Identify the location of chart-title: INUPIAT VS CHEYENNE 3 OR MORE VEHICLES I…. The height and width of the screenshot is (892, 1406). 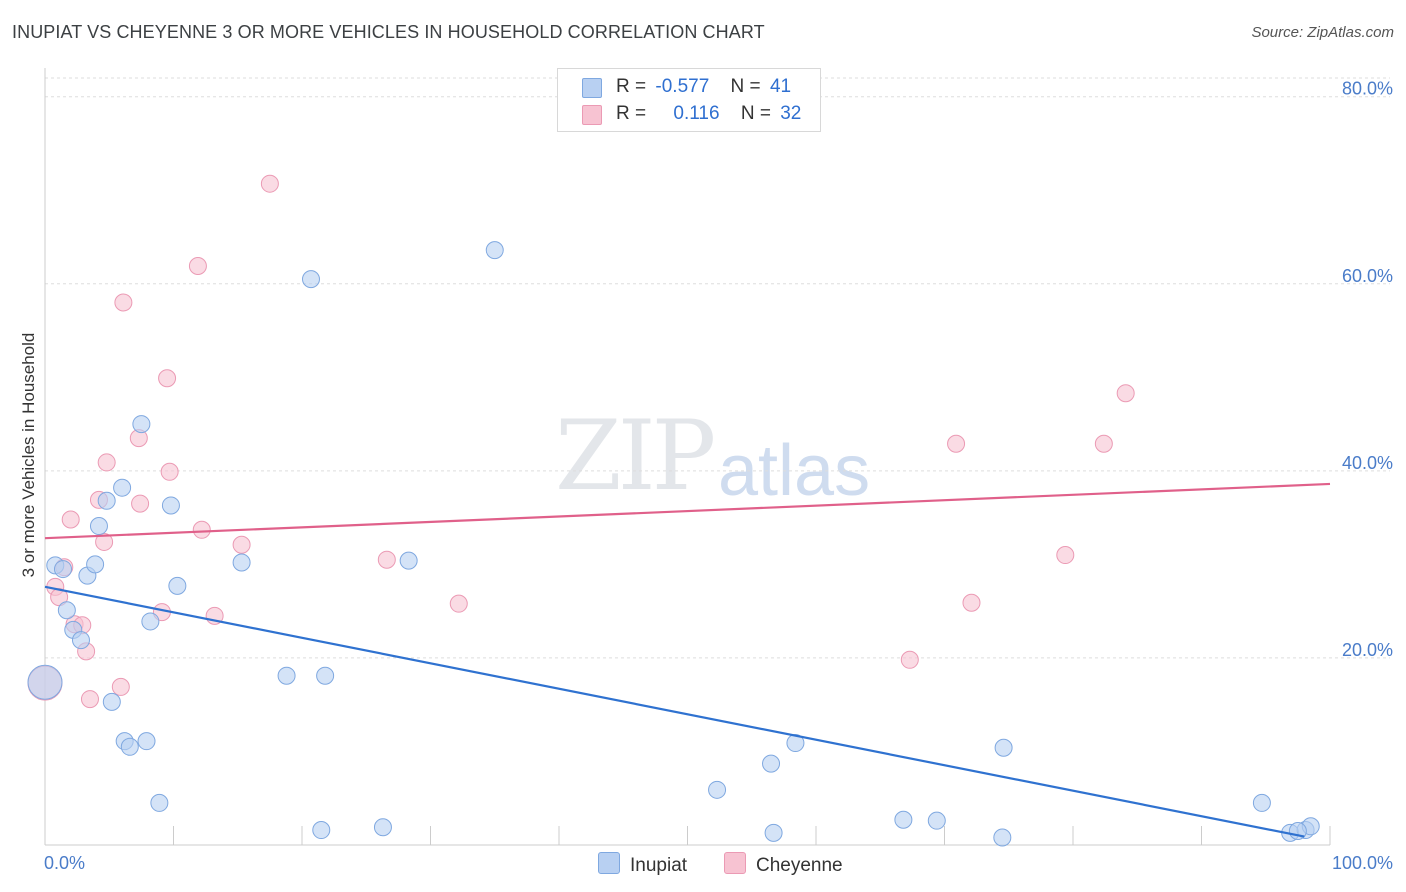
(388, 32).